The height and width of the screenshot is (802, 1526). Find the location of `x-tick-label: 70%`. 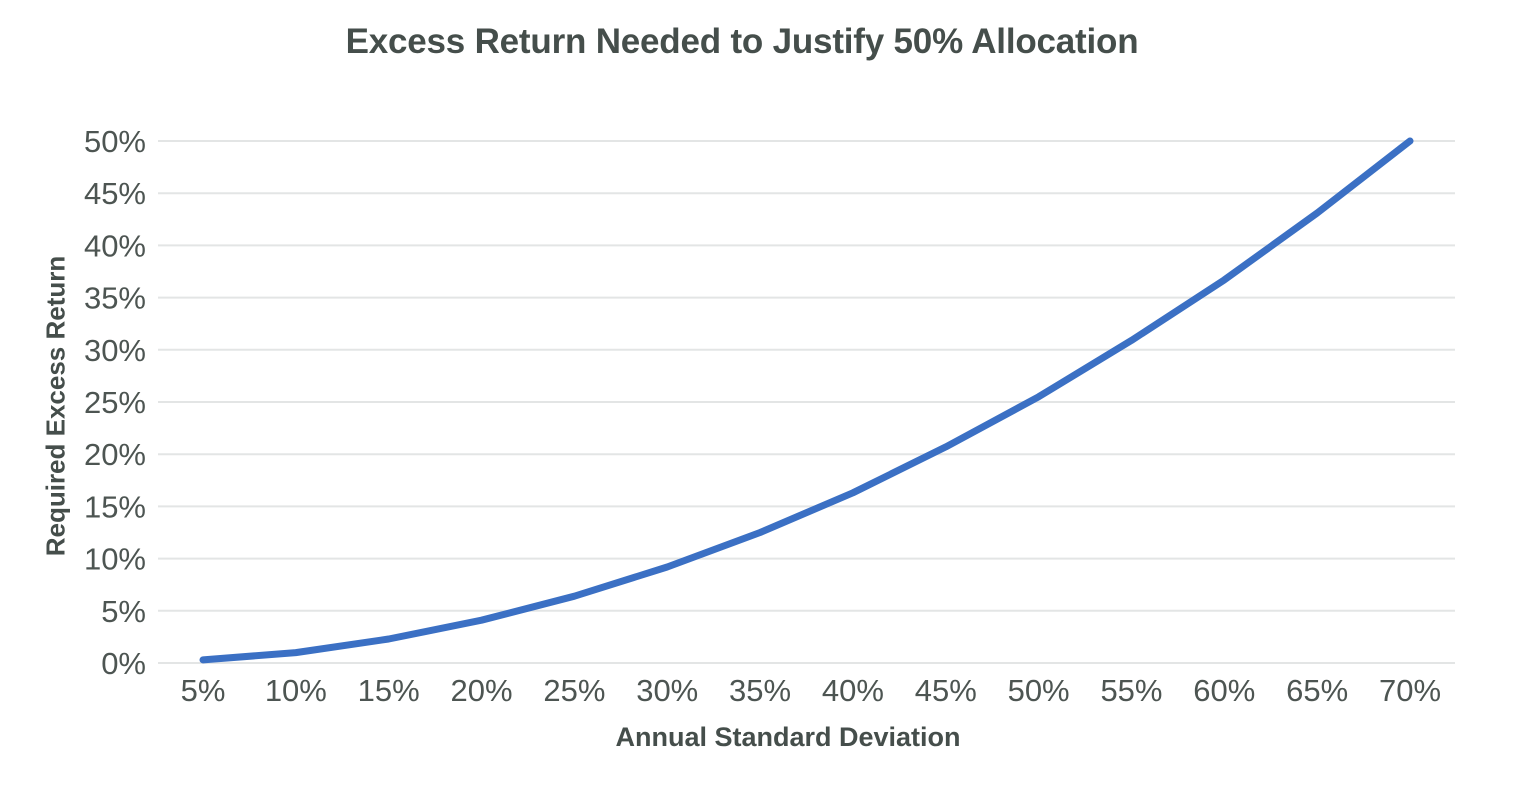

x-tick-label: 70% is located at coordinates (1410, 690).